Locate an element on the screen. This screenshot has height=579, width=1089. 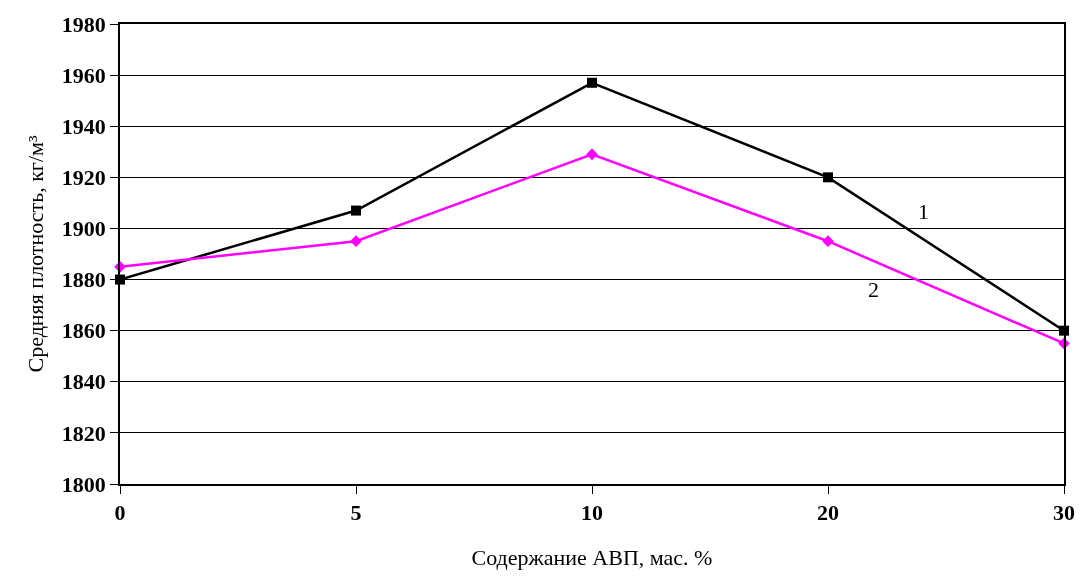
y-tick-label: 1820 is located at coordinates (83, 433).